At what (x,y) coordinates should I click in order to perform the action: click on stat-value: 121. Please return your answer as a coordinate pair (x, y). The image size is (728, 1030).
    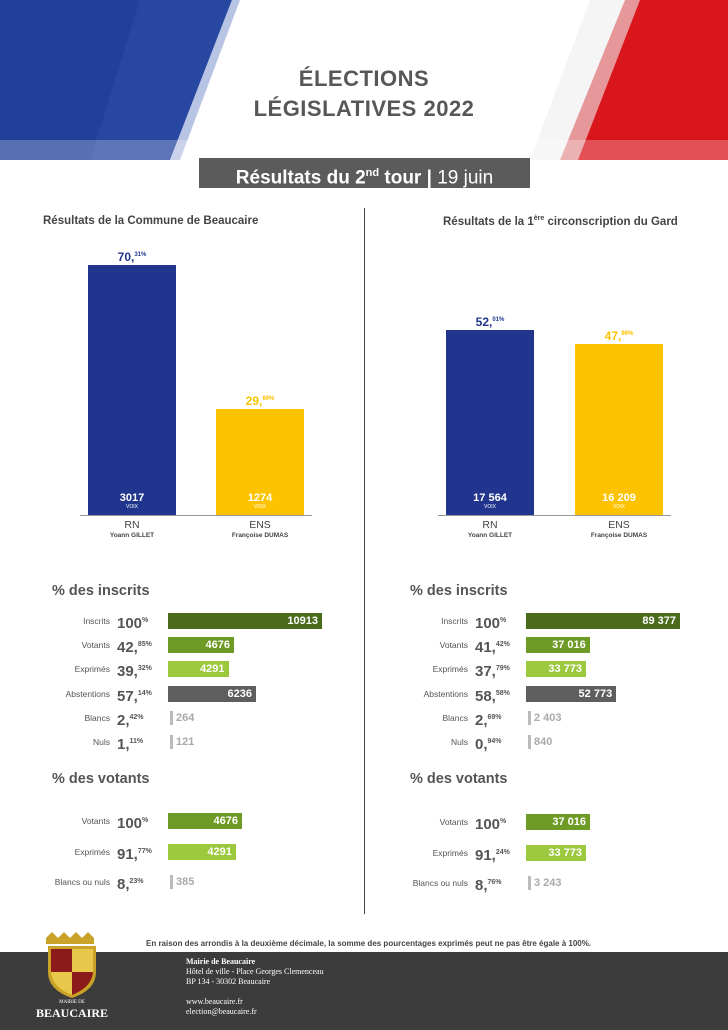
    Looking at the image, I should click on (185, 742).